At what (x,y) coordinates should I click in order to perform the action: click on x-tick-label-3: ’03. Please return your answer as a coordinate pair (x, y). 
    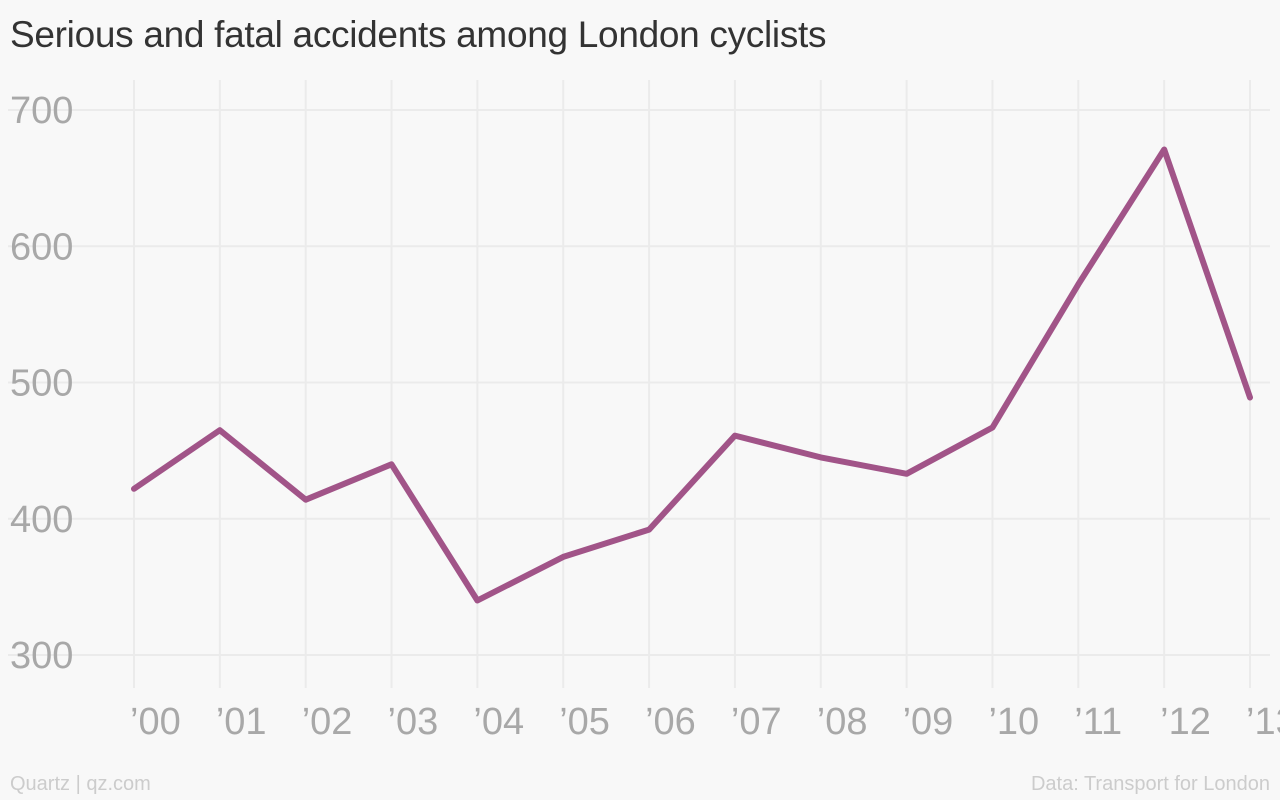
    Looking at the image, I should click on (413, 722).